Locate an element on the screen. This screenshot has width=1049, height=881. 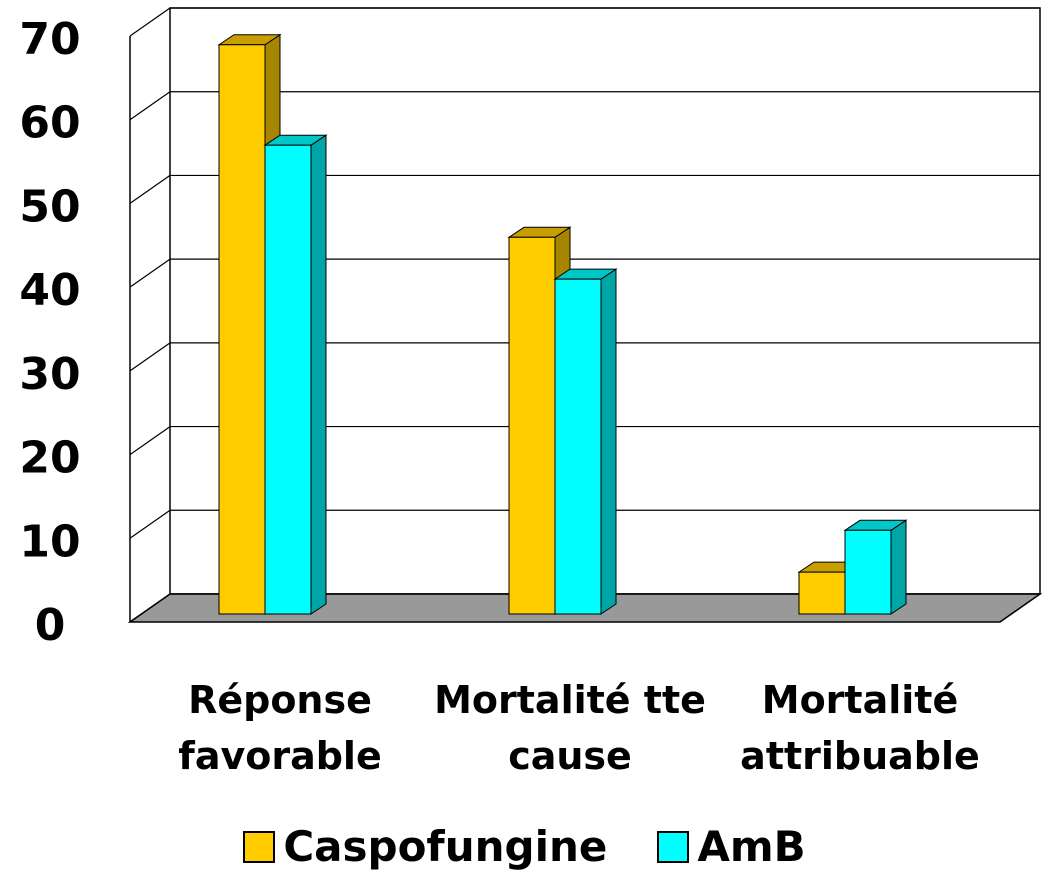
y-tick-label: 60 is located at coordinates (49, 123).